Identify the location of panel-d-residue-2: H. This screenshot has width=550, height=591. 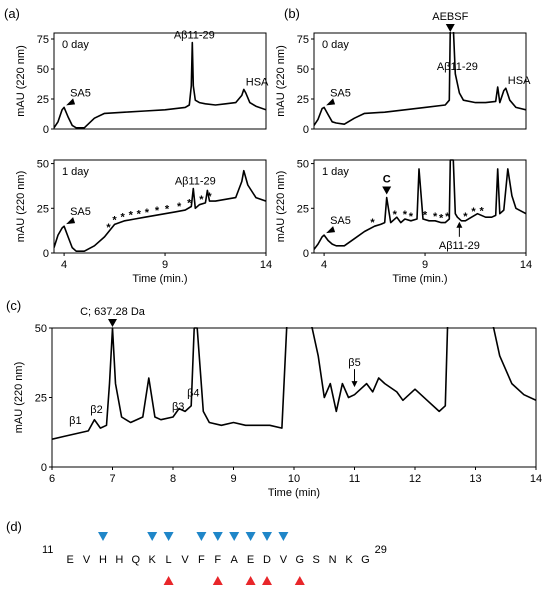
(103, 560).